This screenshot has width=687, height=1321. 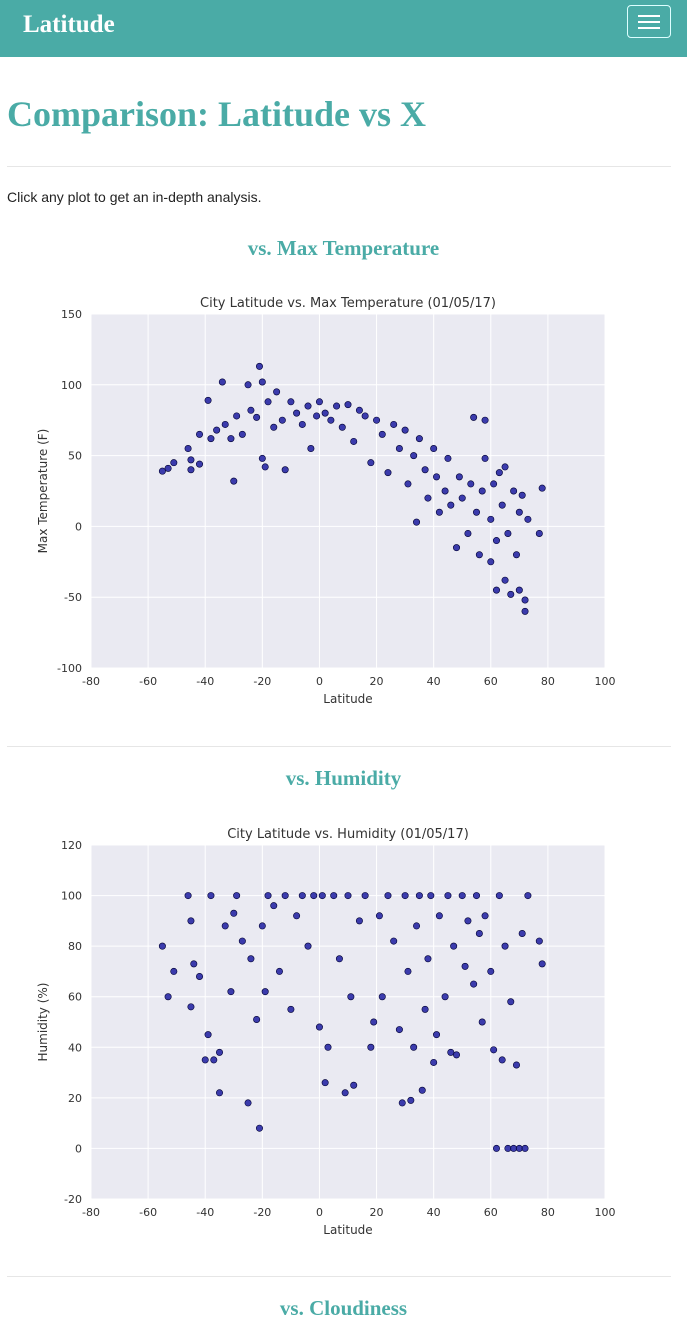 What do you see at coordinates (347, 699) in the screenshot?
I see `x-axis-label: Latitude` at bounding box center [347, 699].